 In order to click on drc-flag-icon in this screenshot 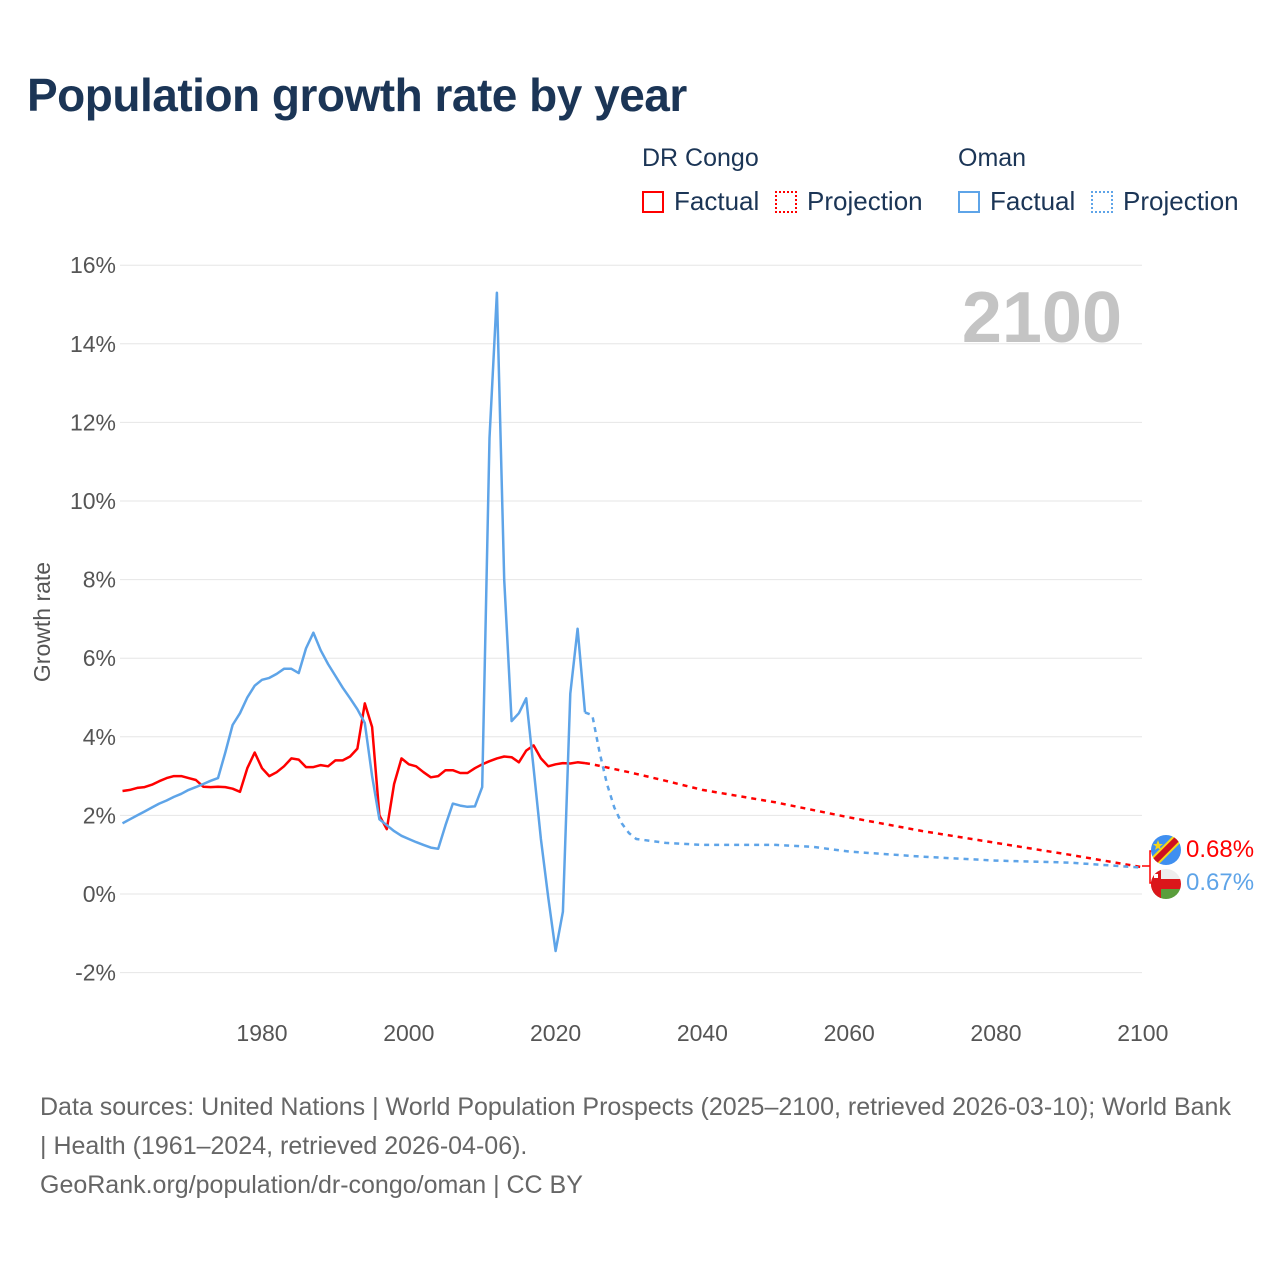, I will do `click(1166, 850)`.